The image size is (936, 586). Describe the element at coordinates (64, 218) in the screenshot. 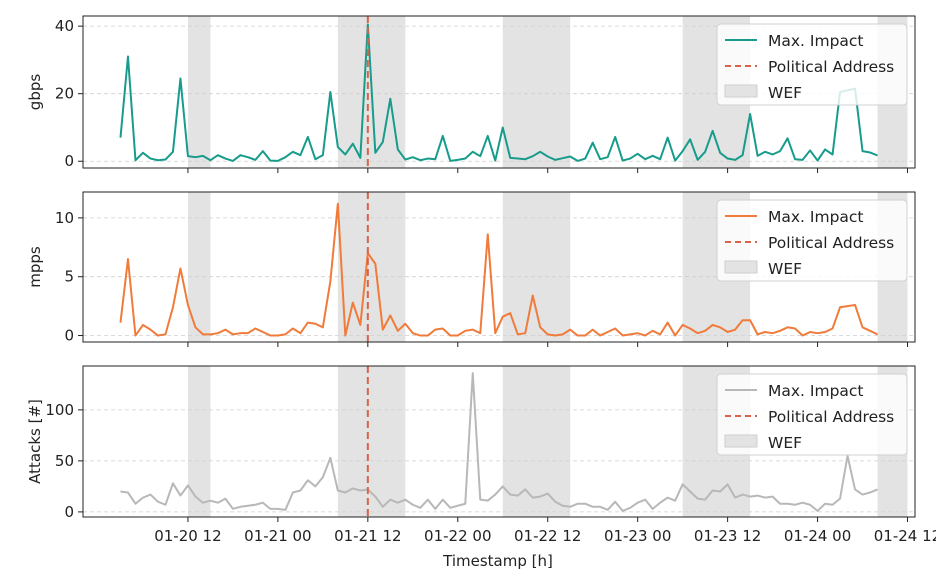

I see `y-tick-label: 10` at that location.